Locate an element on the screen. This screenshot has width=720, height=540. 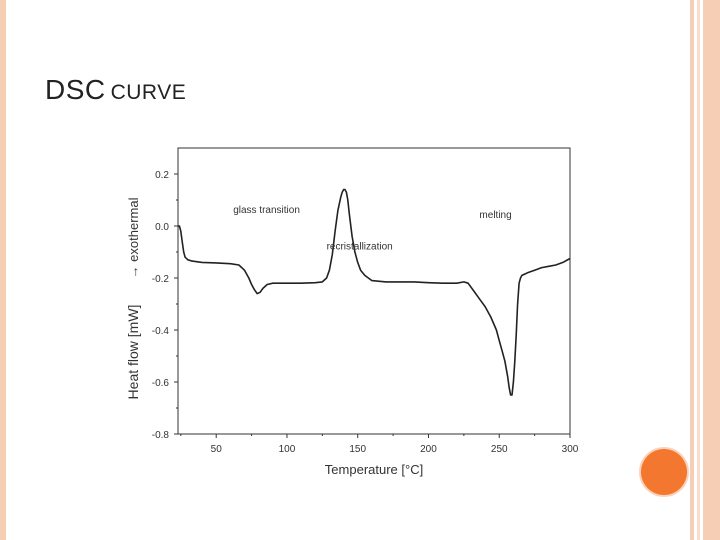
y-tick-label: -0.8 is located at coordinates (161, 435).